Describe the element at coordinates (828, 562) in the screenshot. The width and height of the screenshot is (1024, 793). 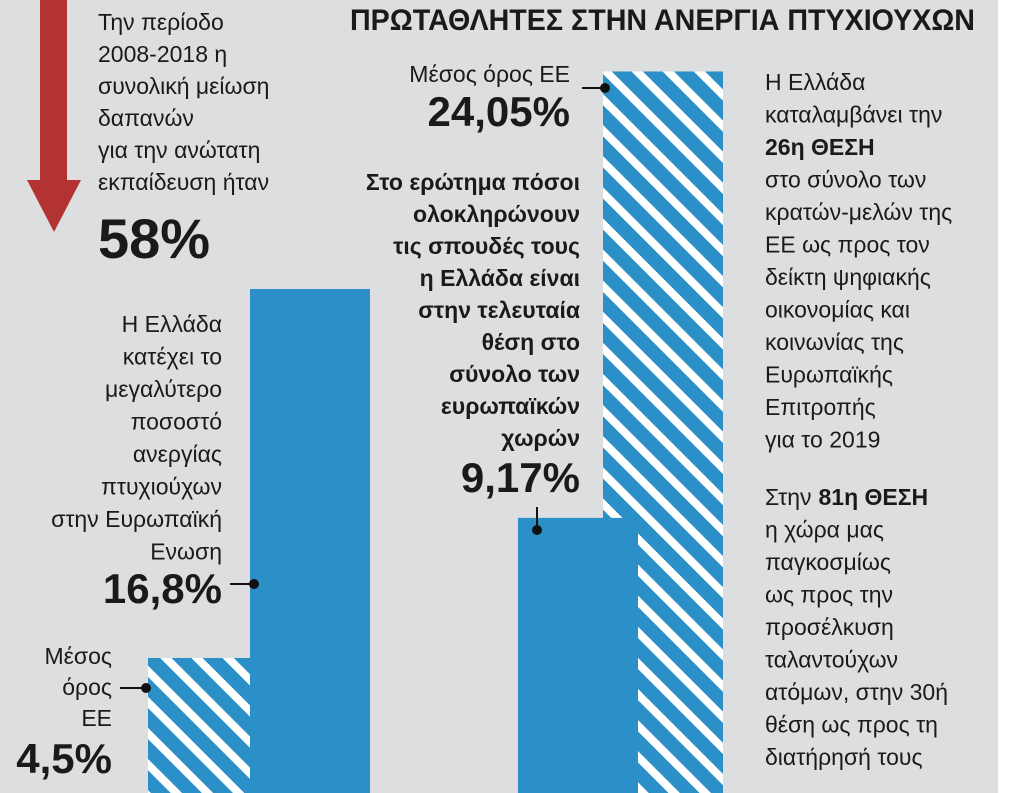
I see `text-line: παγκοσμίως` at that location.